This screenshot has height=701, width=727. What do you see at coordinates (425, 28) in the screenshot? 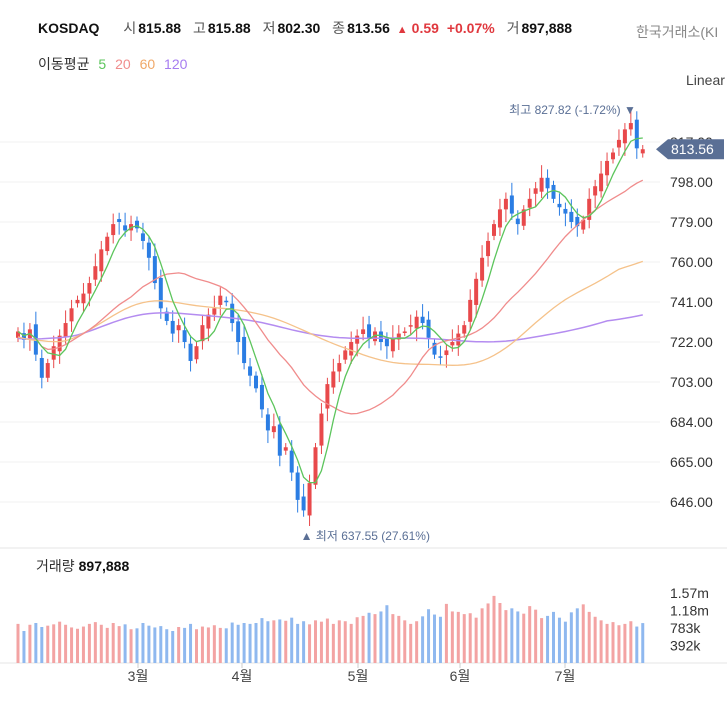
I see `change-value: 0.59` at bounding box center [425, 28].